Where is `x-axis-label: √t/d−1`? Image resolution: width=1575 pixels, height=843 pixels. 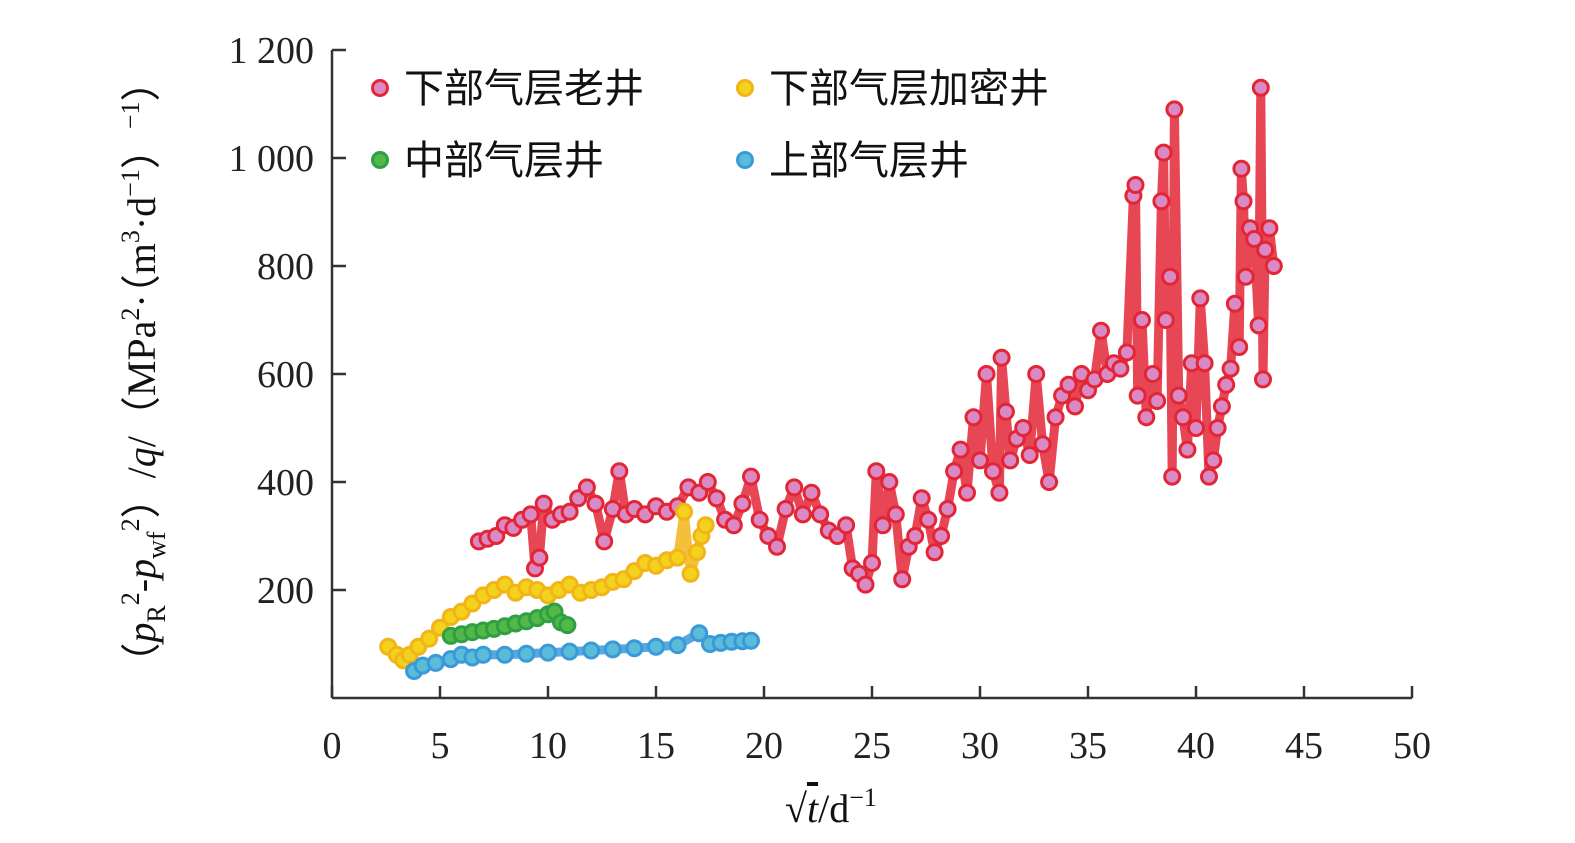 x-axis-label: √t/d−1 is located at coordinates (831, 807).